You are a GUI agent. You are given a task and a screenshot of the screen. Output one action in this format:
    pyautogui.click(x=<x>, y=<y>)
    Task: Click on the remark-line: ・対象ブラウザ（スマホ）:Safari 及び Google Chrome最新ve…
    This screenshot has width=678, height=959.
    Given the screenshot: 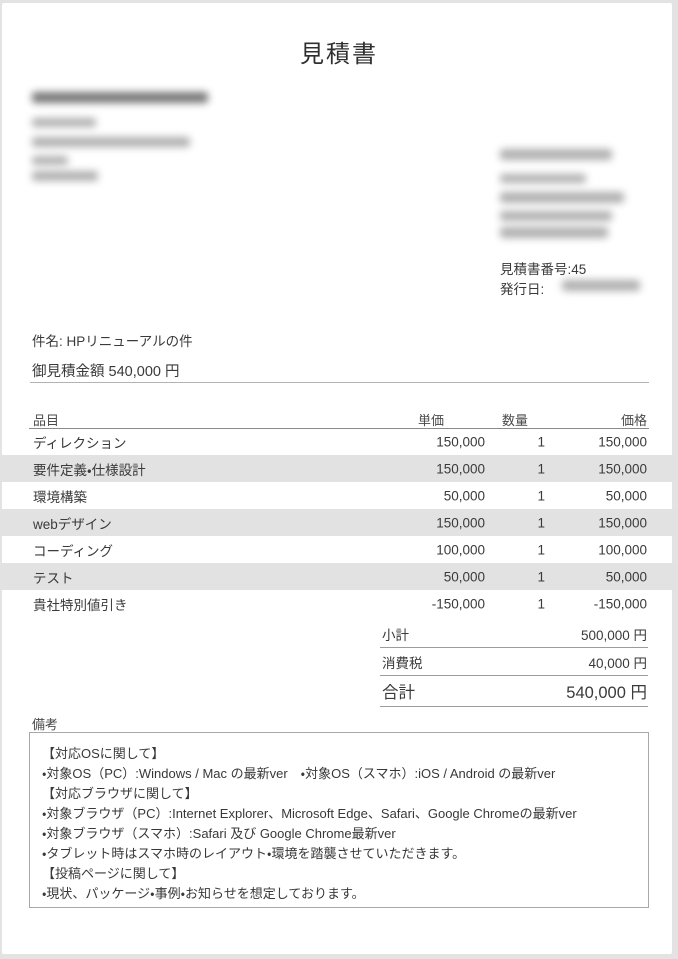 What is the action you would take?
    pyautogui.click(x=219, y=833)
    